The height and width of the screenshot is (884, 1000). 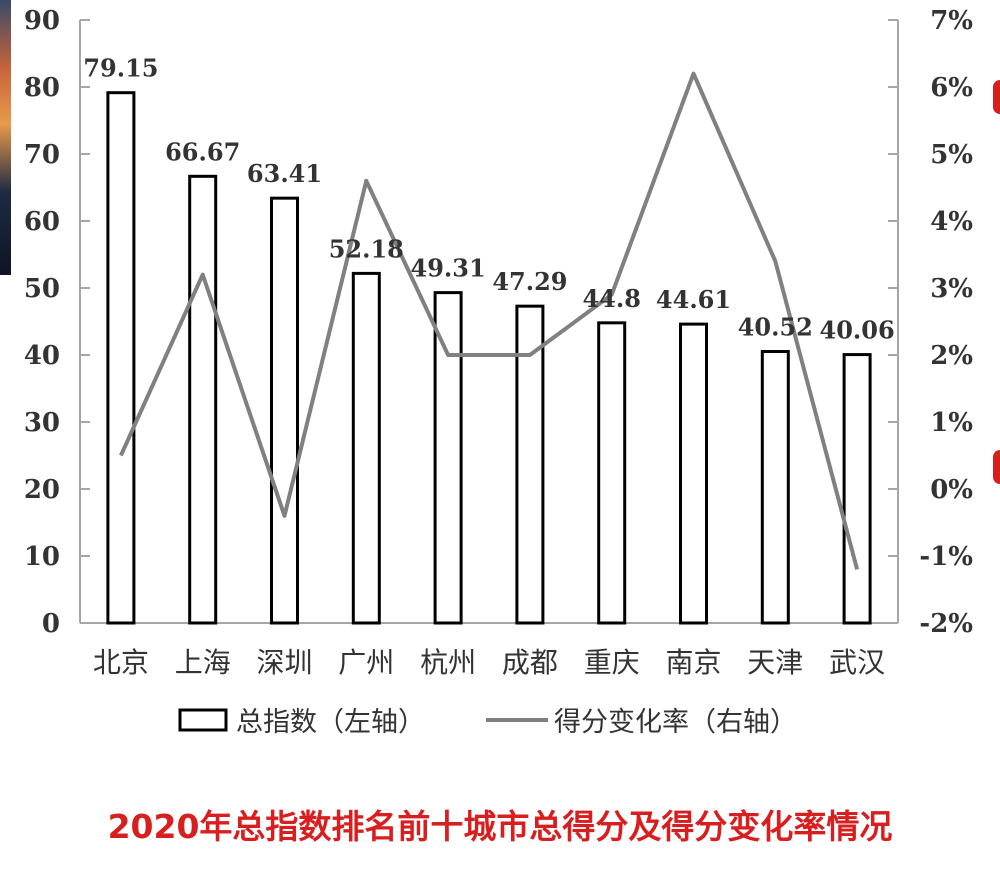 I want to click on x-category-label: 天津, so click(x=775, y=662).